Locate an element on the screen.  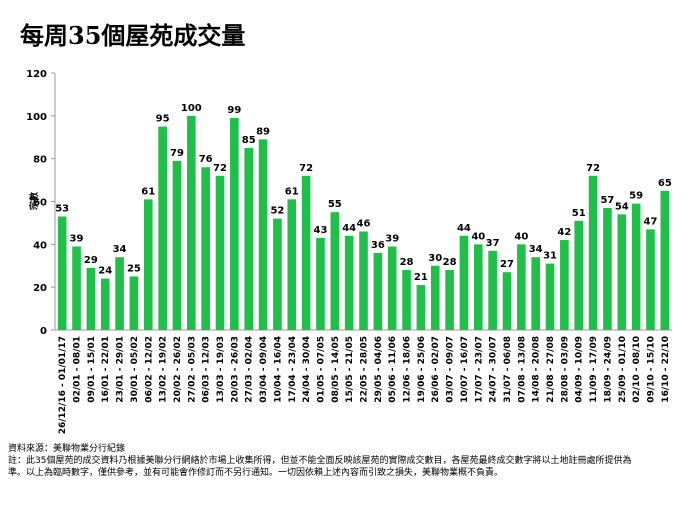
data-label: 57 is located at coordinates (607, 200).